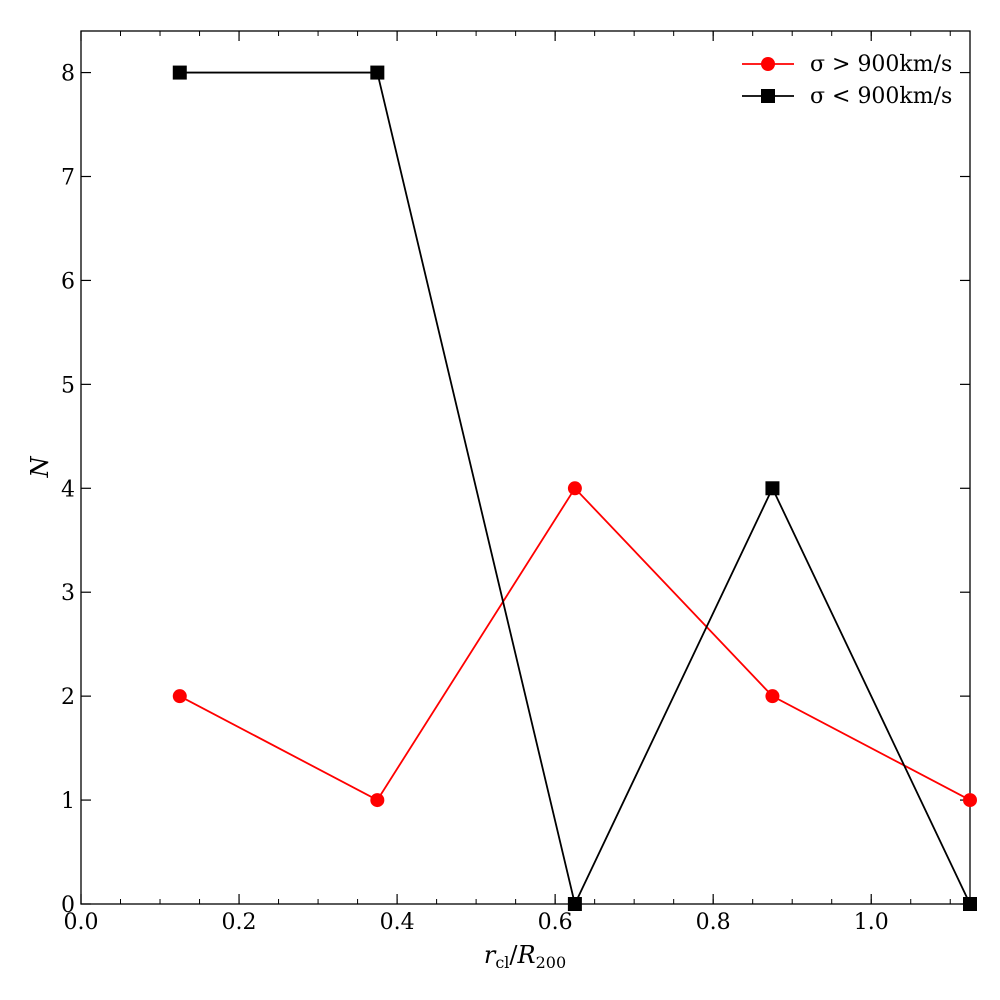 The height and width of the screenshot is (1000, 1000). What do you see at coordinates (68, 178) in the screenshot?
I see `y-tick-label: 7` at bounding box center [68, 178].